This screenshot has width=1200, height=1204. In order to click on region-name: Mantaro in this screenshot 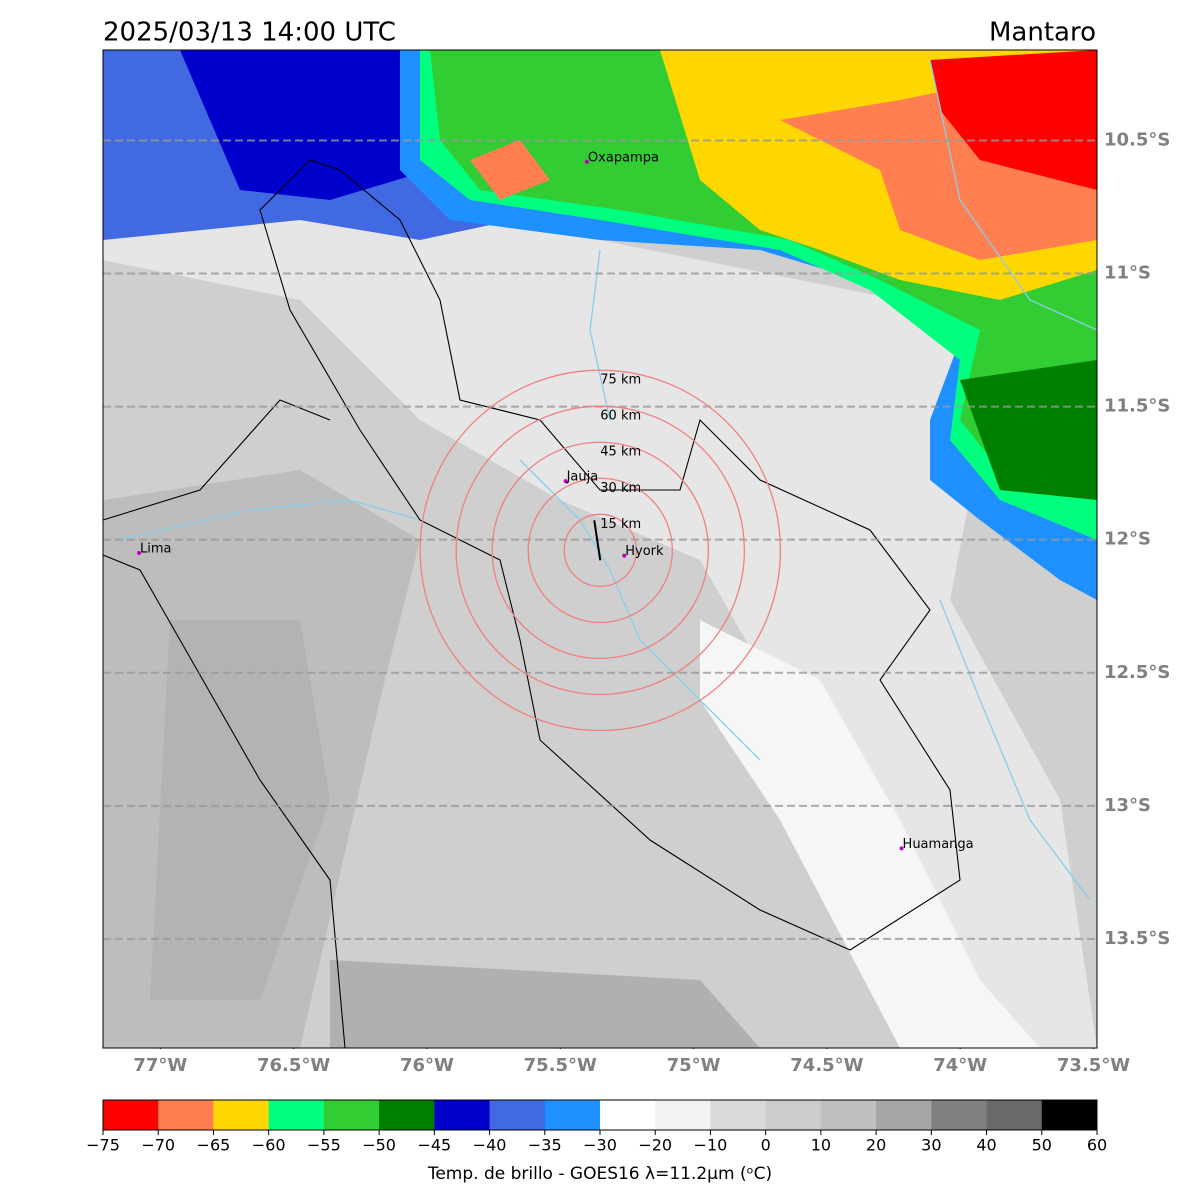, I will do `click(1042, 33)`.